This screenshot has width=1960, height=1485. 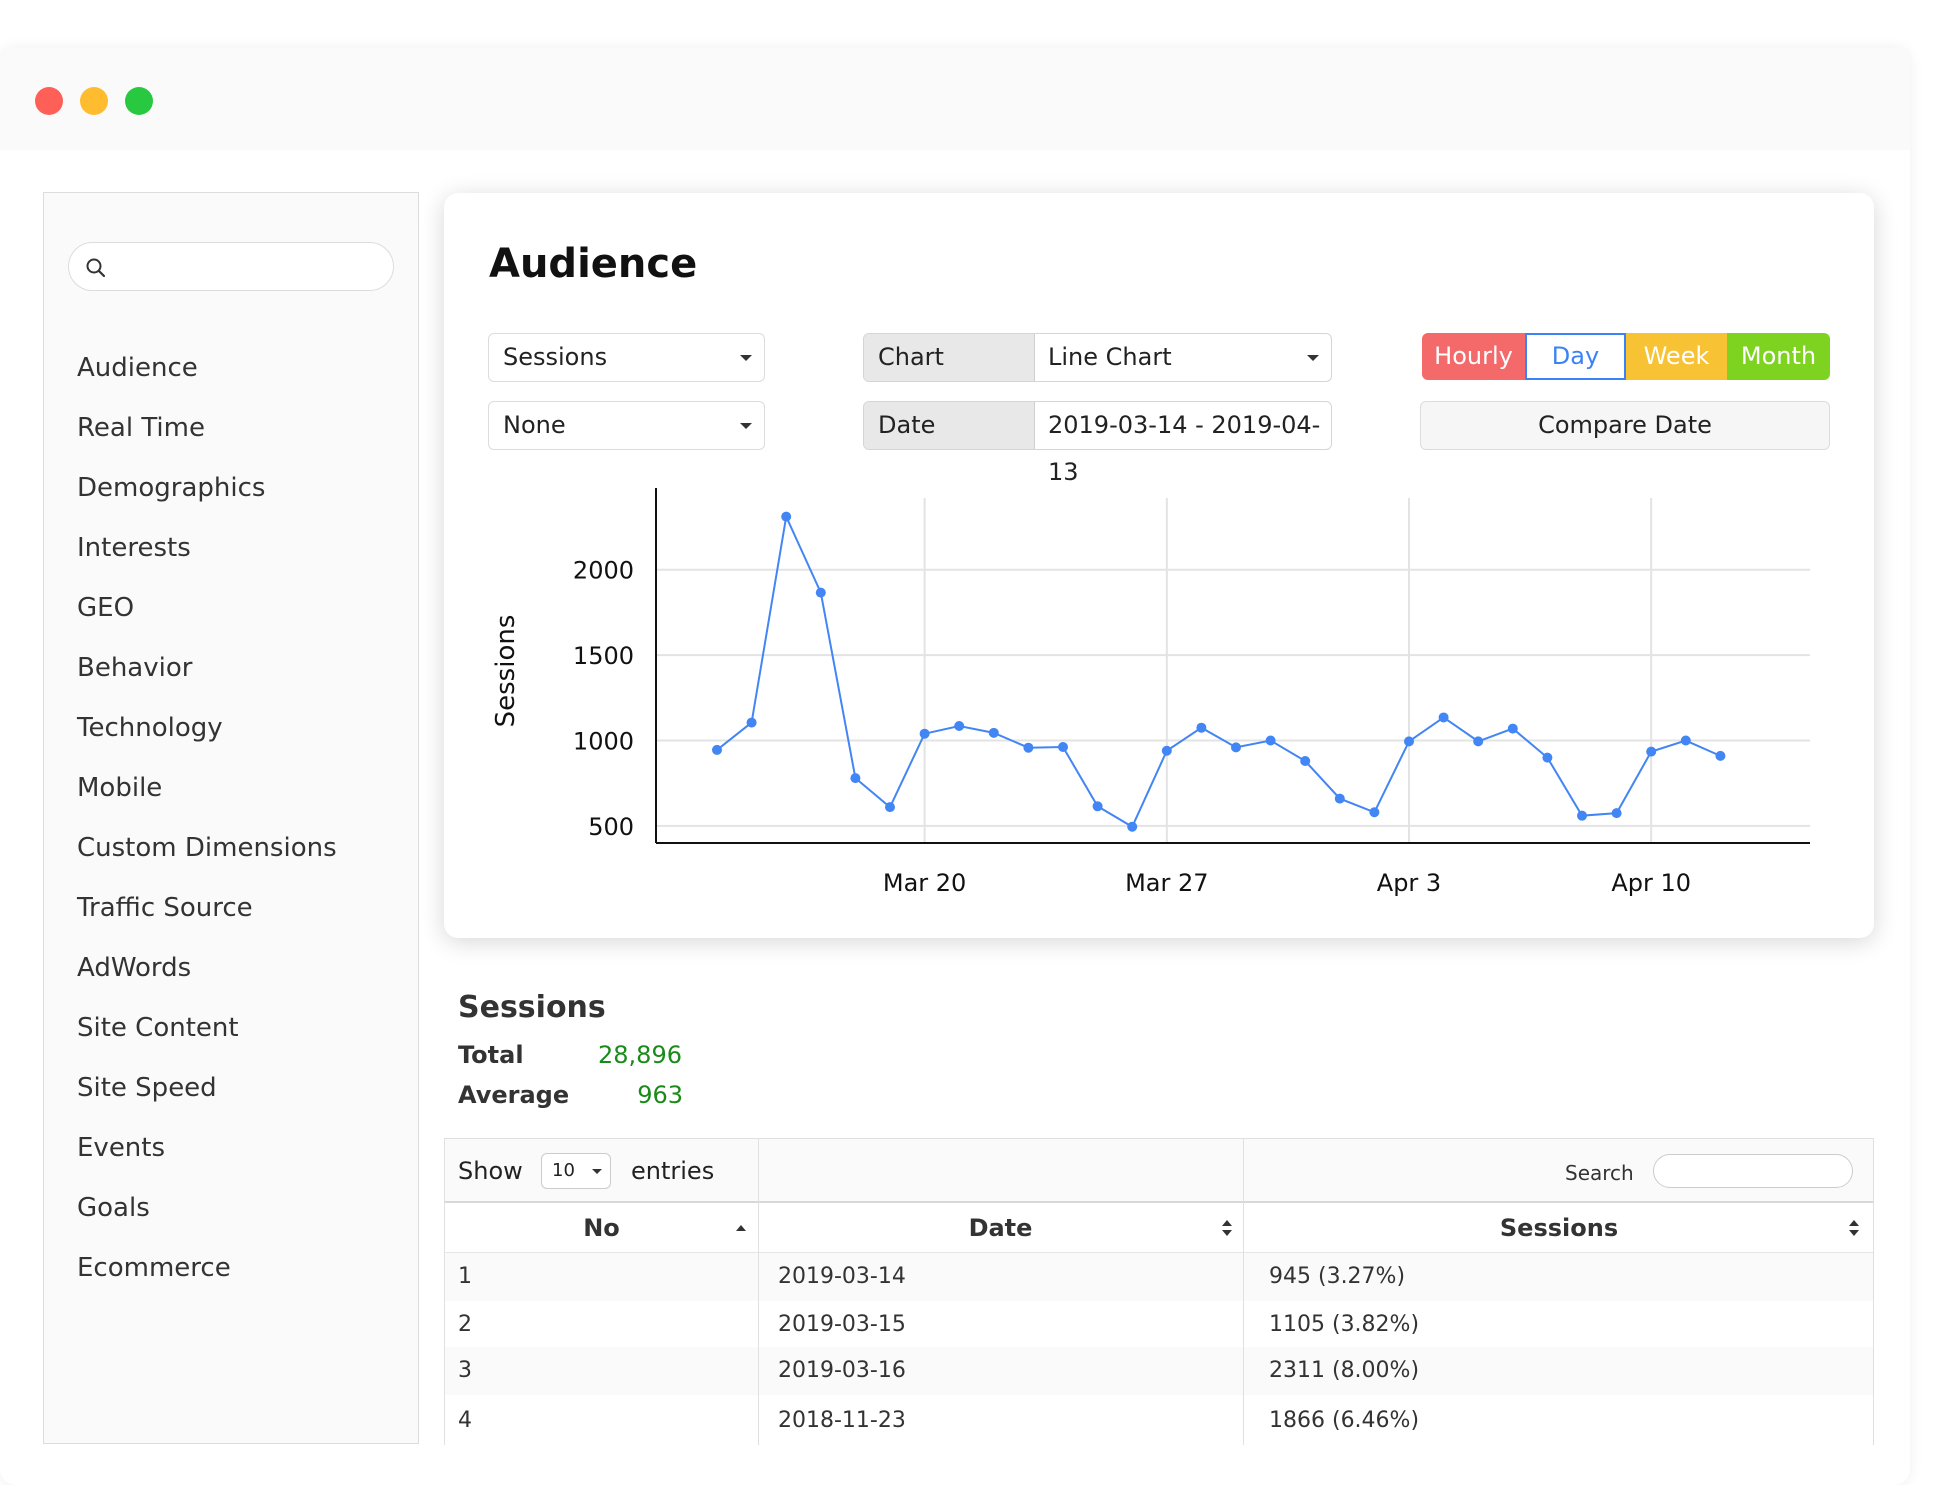 What do you see at coordinates (1676, 356) in the screenshot?
I see `week-button: Week` at bounding box center [1676, 356].